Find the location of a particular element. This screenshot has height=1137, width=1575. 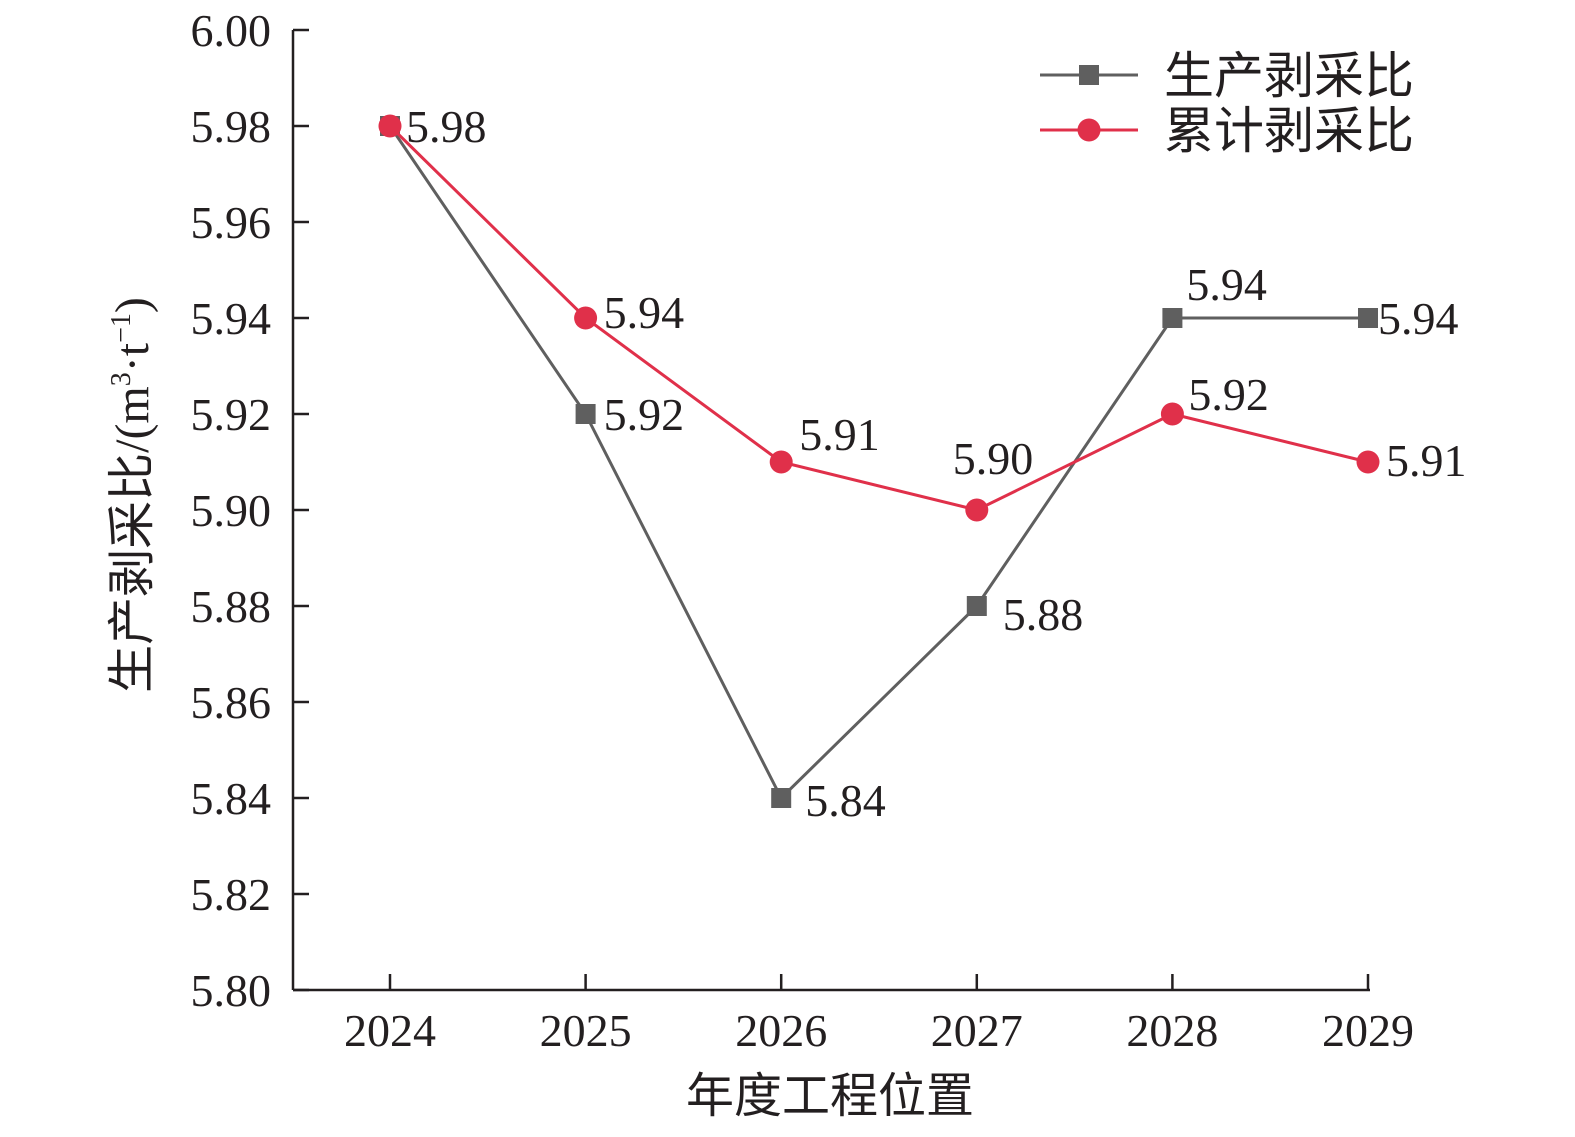

y-tick-label-3: 5.86 is located at coordinates (231, 702).